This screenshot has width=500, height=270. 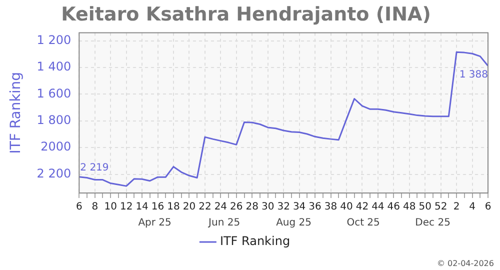 What do you see at coordinates (224, 223) in the screenshot?
I see `text: Jun 25` at bounding box center [224, 223].